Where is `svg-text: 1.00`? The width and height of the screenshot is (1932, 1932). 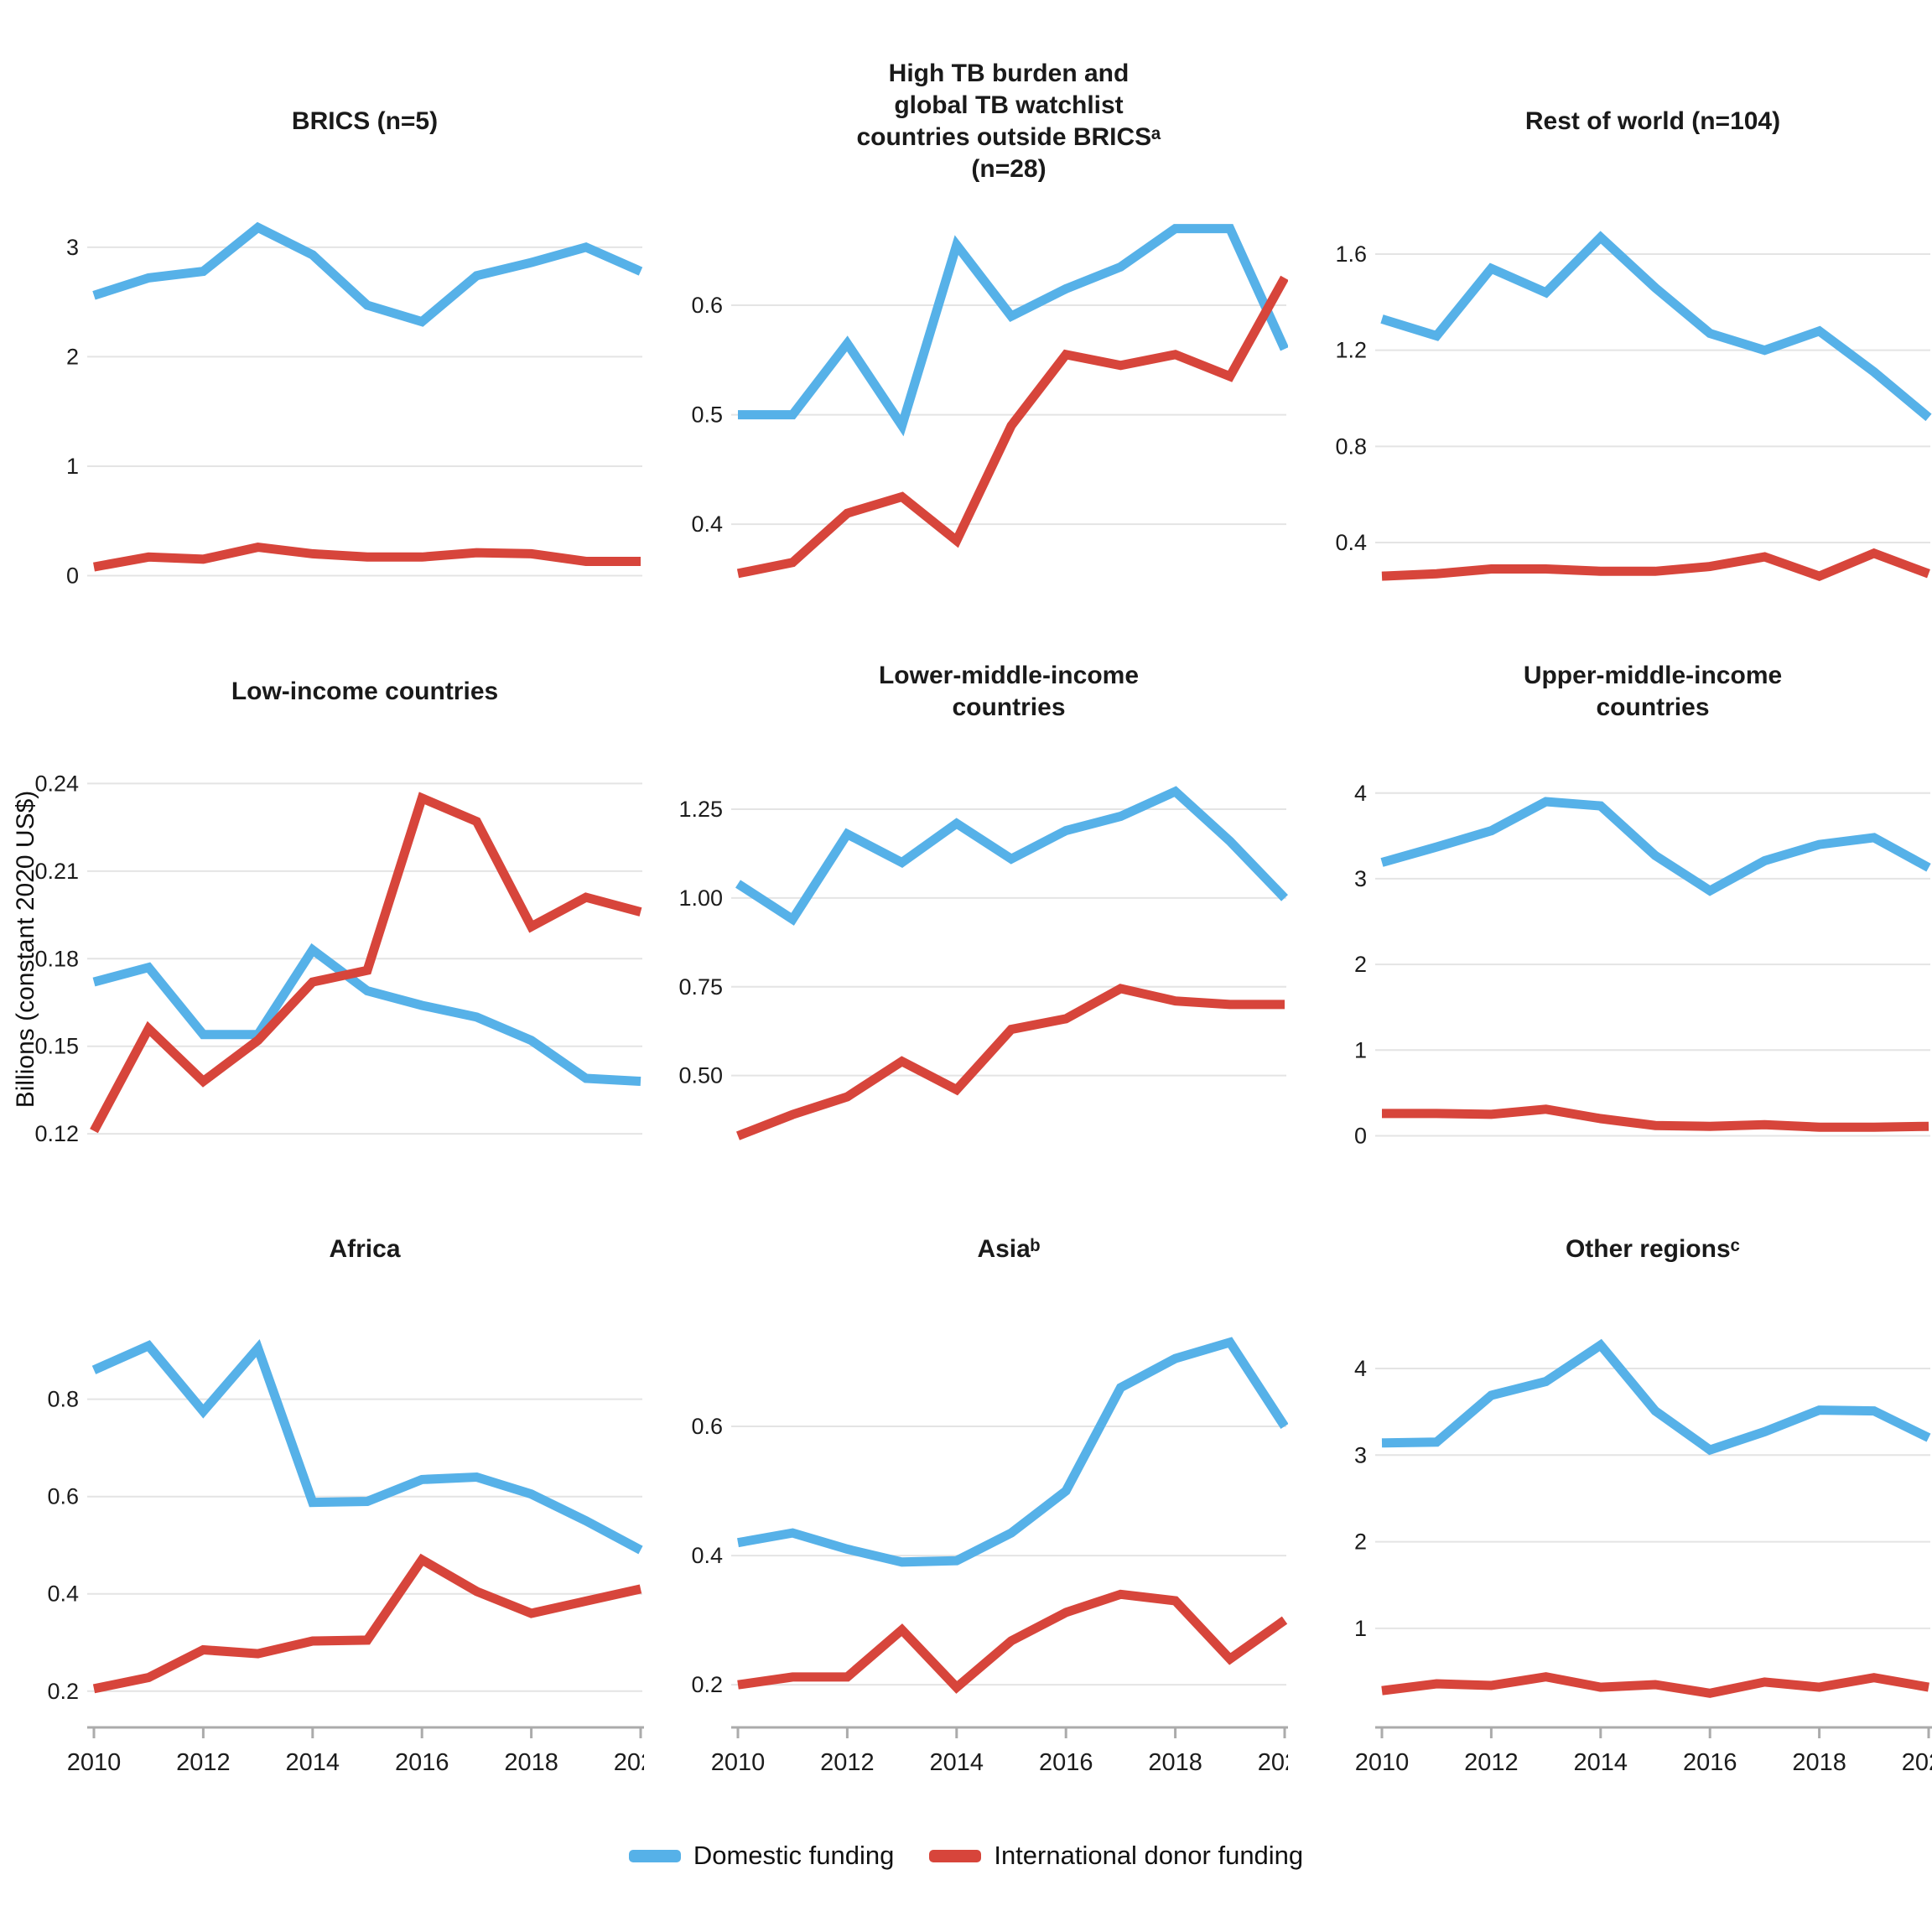 svg-text: 1.00 is located at coordinates (700, 898).